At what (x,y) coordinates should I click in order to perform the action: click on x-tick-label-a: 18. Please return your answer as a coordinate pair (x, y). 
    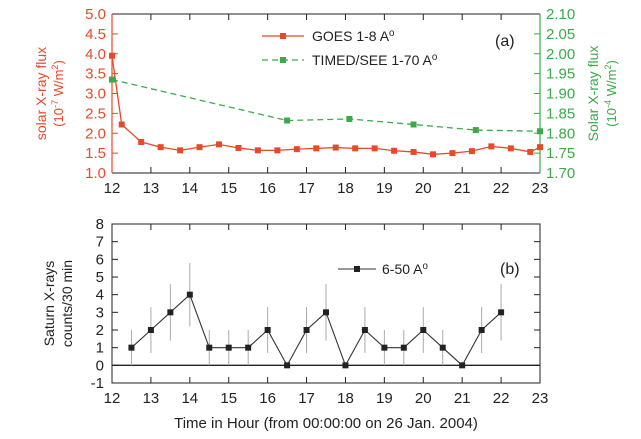
    Looking at the image, I should click on (345, 188).